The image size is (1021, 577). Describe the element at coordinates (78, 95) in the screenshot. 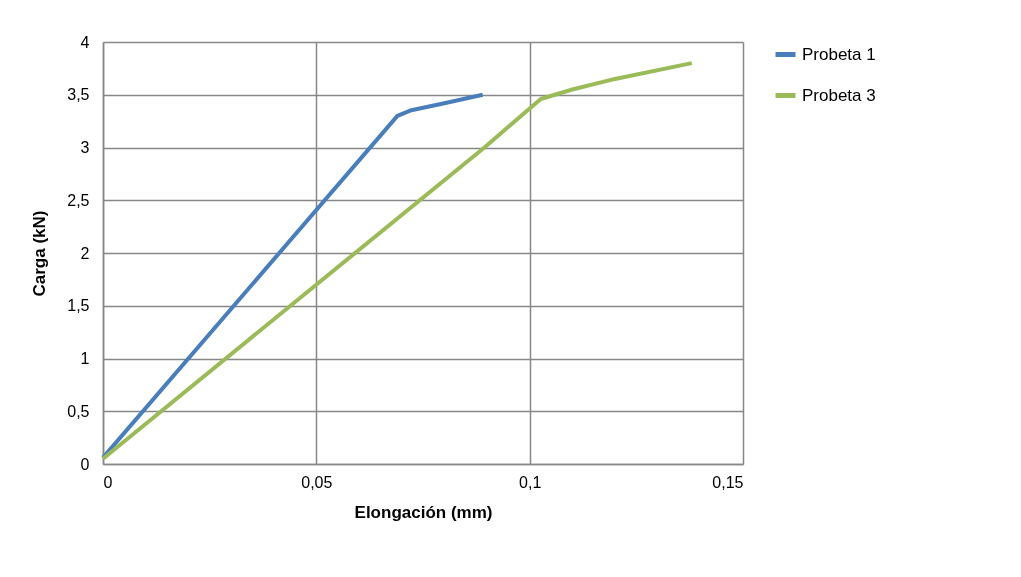

I see `y-tick-label: 3,5` at that location.